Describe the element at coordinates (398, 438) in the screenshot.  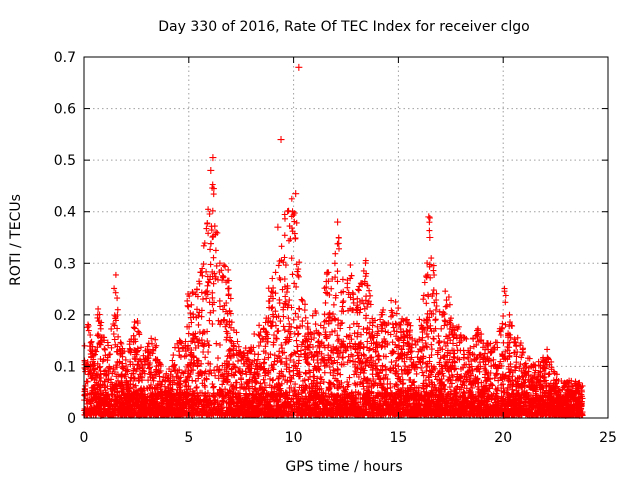
I see `x-tick-label: 15` at that location.